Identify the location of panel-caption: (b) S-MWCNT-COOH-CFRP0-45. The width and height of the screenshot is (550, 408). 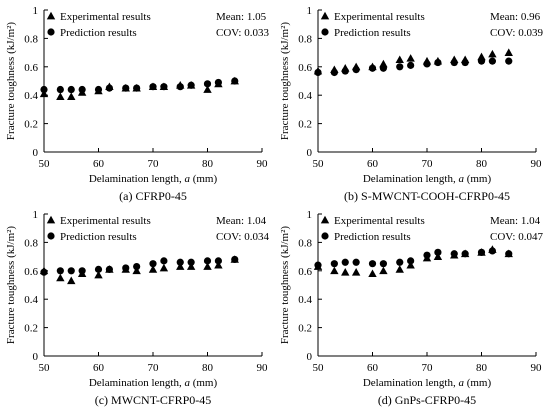
(427, 196).